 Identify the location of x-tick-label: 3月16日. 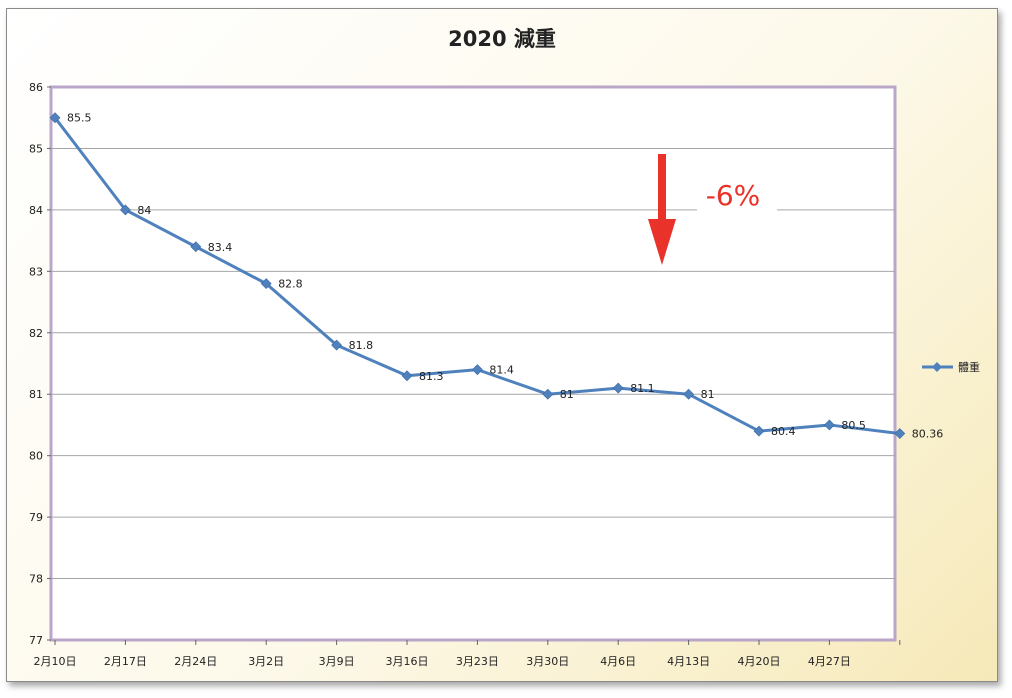
(407, 661).